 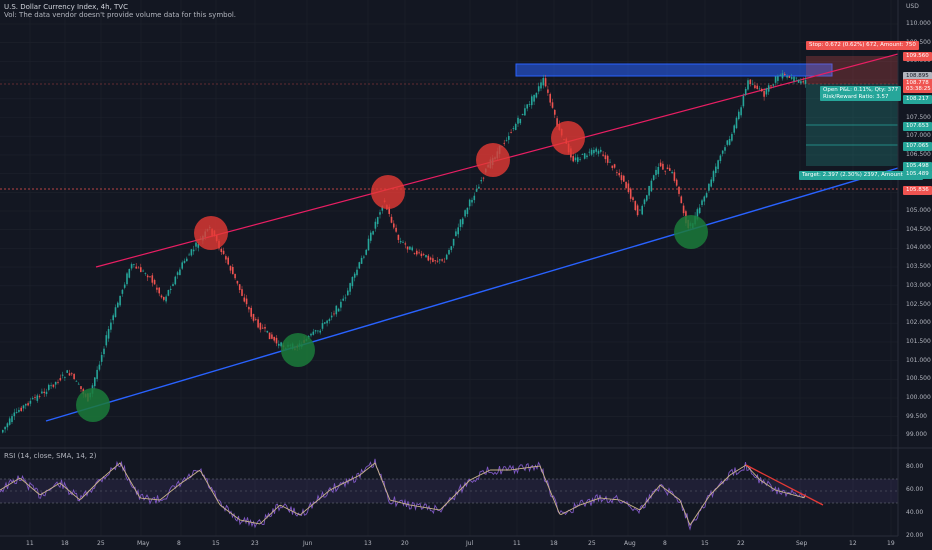 I want to click on target-price-tag-2: 105.489, so click(x=917, y=174).